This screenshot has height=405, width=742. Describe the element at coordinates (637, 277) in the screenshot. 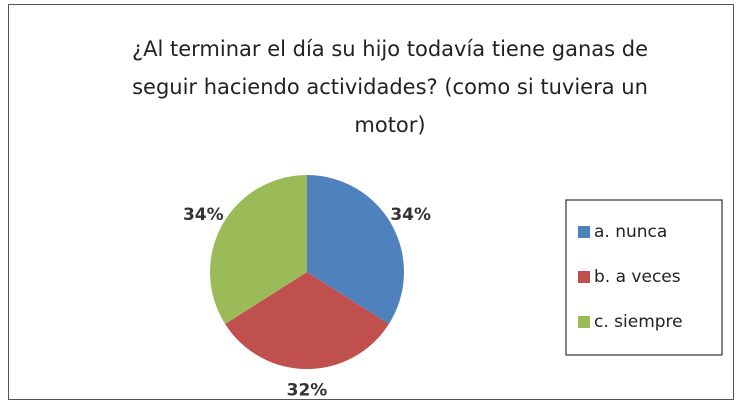

I see `legend-label: b. a veces` at that location.